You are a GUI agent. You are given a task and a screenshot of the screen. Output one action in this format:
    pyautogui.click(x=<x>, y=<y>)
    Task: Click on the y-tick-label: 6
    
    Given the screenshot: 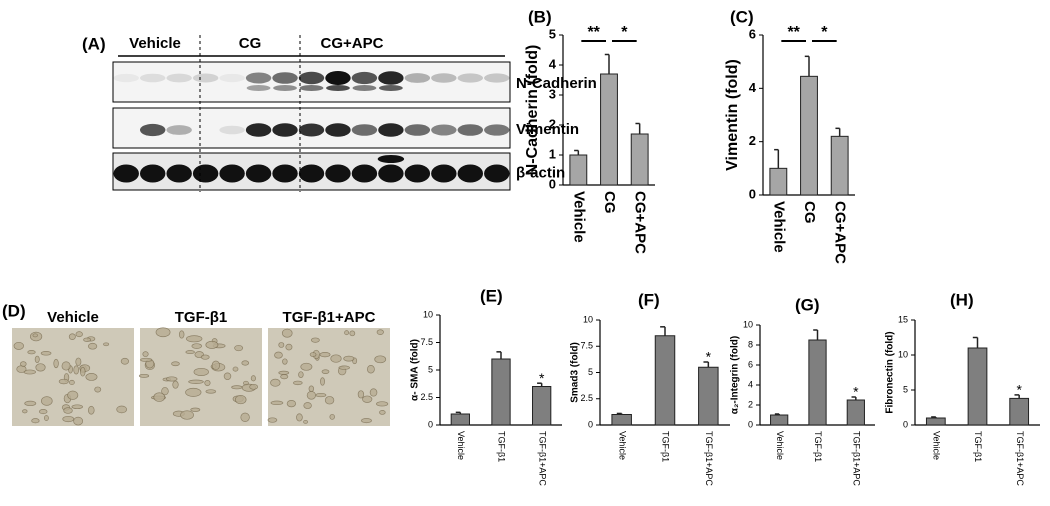 What is the action you would take?
    pyautogui.click(x=750, y=364)
    